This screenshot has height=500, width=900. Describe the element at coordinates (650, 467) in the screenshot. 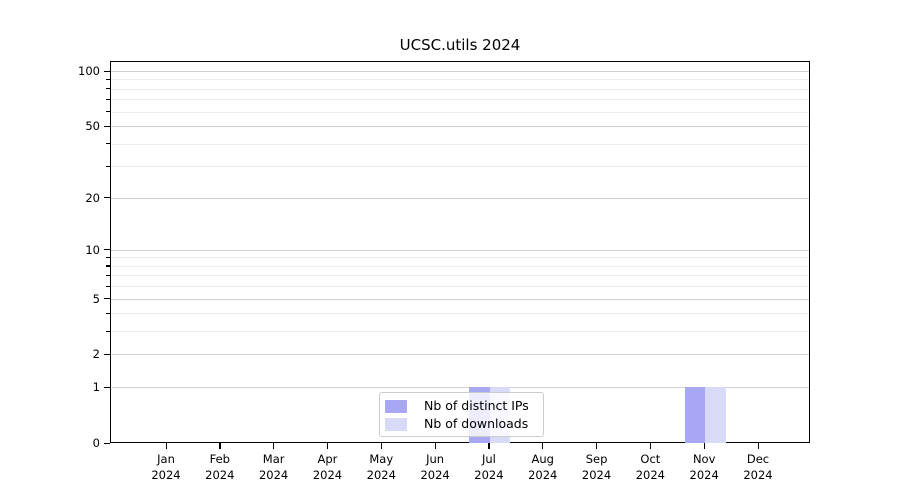

I see `x-tick-label-oct-2024: Oct 2024` at that location.